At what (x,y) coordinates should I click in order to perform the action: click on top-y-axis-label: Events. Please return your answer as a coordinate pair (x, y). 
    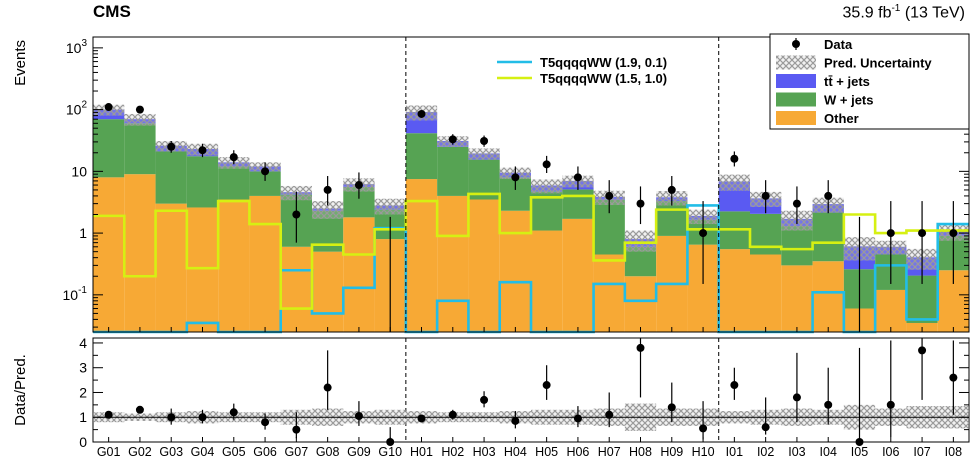
    Looking at the image, I should click on (20, 63).